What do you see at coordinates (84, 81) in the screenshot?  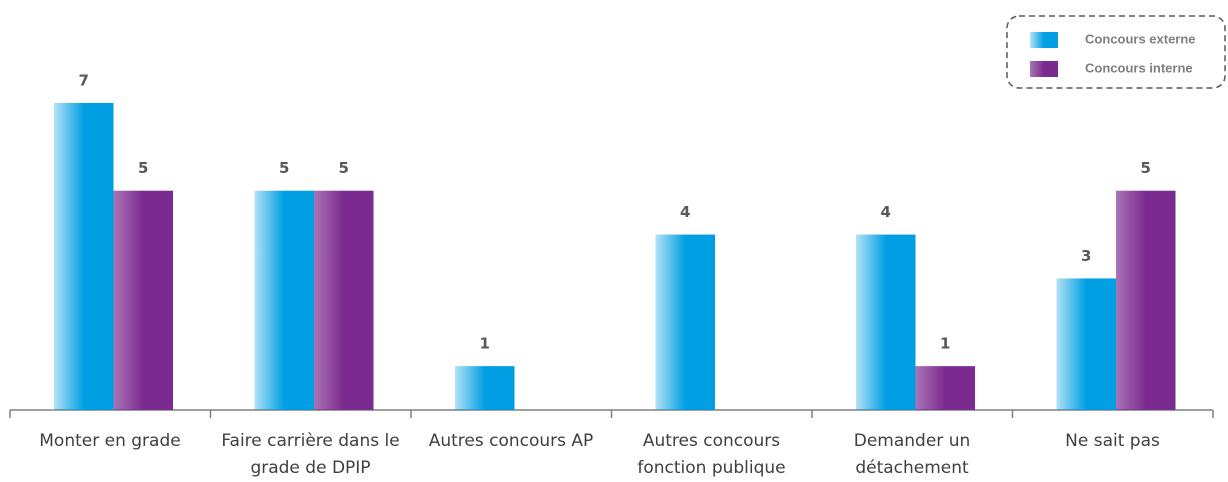 I see `value-label: 7` at bounding box center [84, 81].